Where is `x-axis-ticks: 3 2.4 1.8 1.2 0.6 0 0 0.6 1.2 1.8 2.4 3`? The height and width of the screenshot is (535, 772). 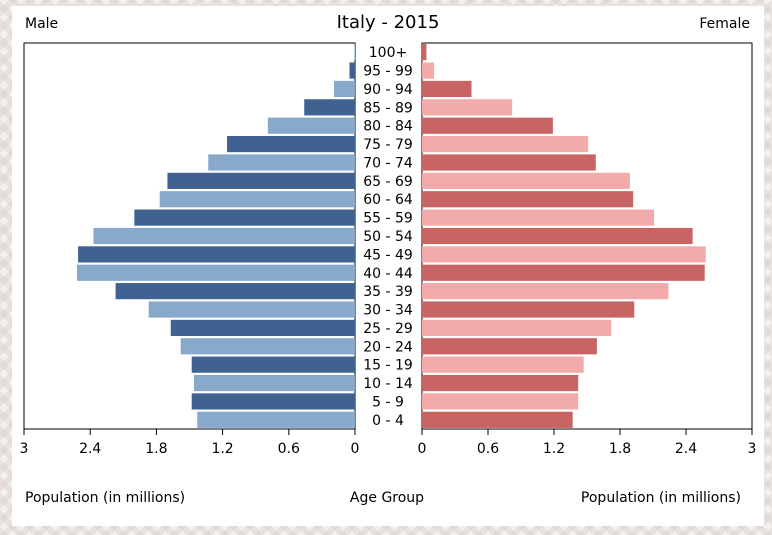
x-axis-ticks: 3 2.4 1.8 1.2 0.6 0 0 0.6 1.2 1.8 2.4 3 is located at coordinates (388, 443).